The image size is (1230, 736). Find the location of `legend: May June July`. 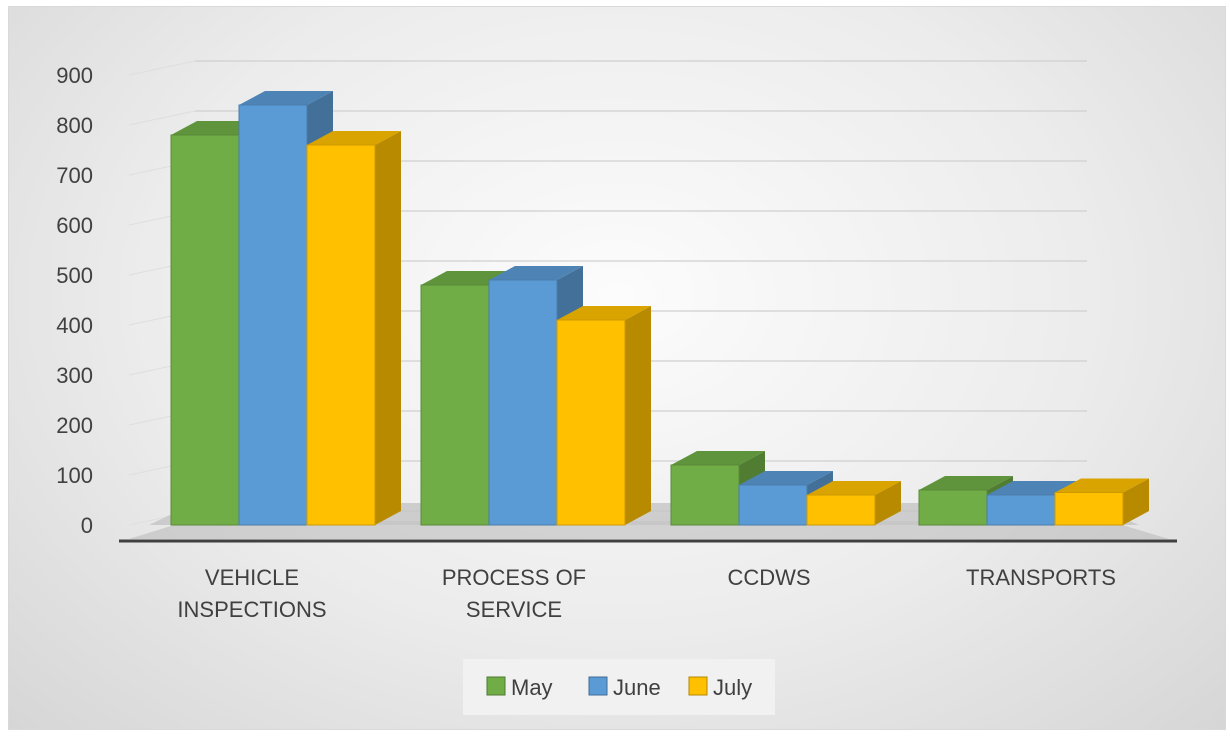

legend: May June July is located at coordinates (619, 687).